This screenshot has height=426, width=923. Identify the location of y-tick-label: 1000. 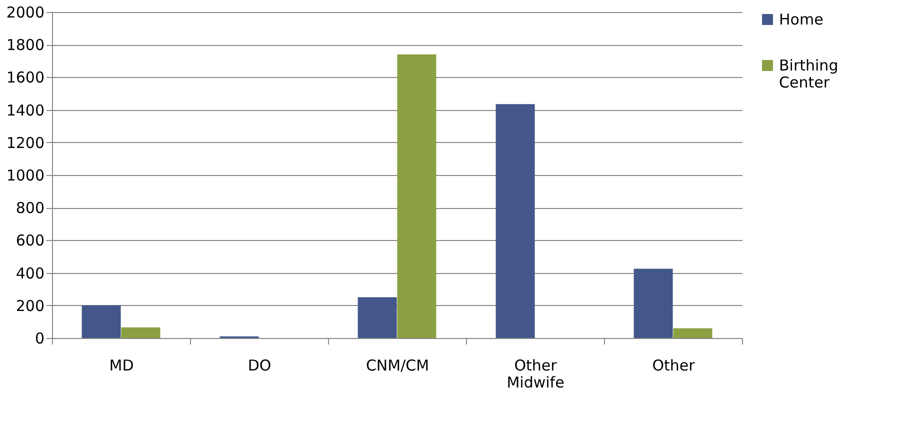
(25, 175).